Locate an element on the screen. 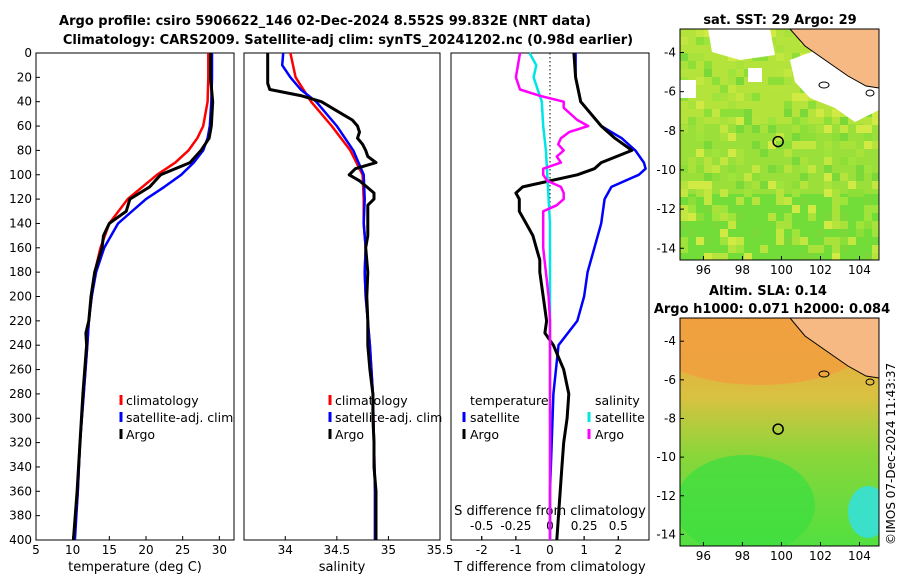 The height and width of the screenshot is (580, 900). legend-label: Argo is located at coordinates (609, 434).